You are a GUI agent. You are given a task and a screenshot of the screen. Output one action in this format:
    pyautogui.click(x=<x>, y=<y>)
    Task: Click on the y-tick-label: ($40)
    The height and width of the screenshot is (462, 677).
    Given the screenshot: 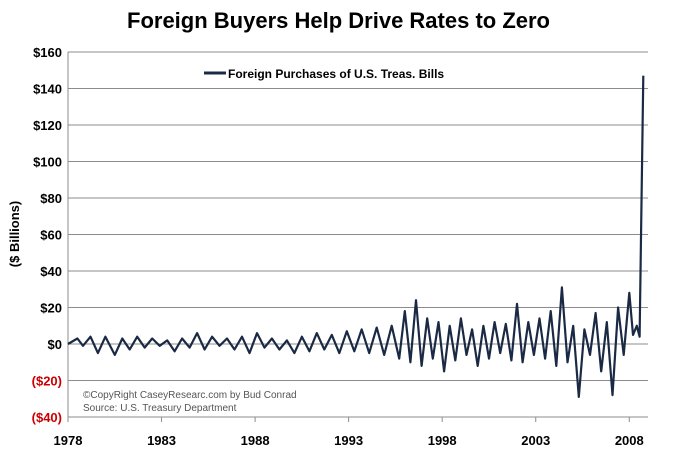 What is the action you would take?
    pyautogui.click(x=47, y=417)
    